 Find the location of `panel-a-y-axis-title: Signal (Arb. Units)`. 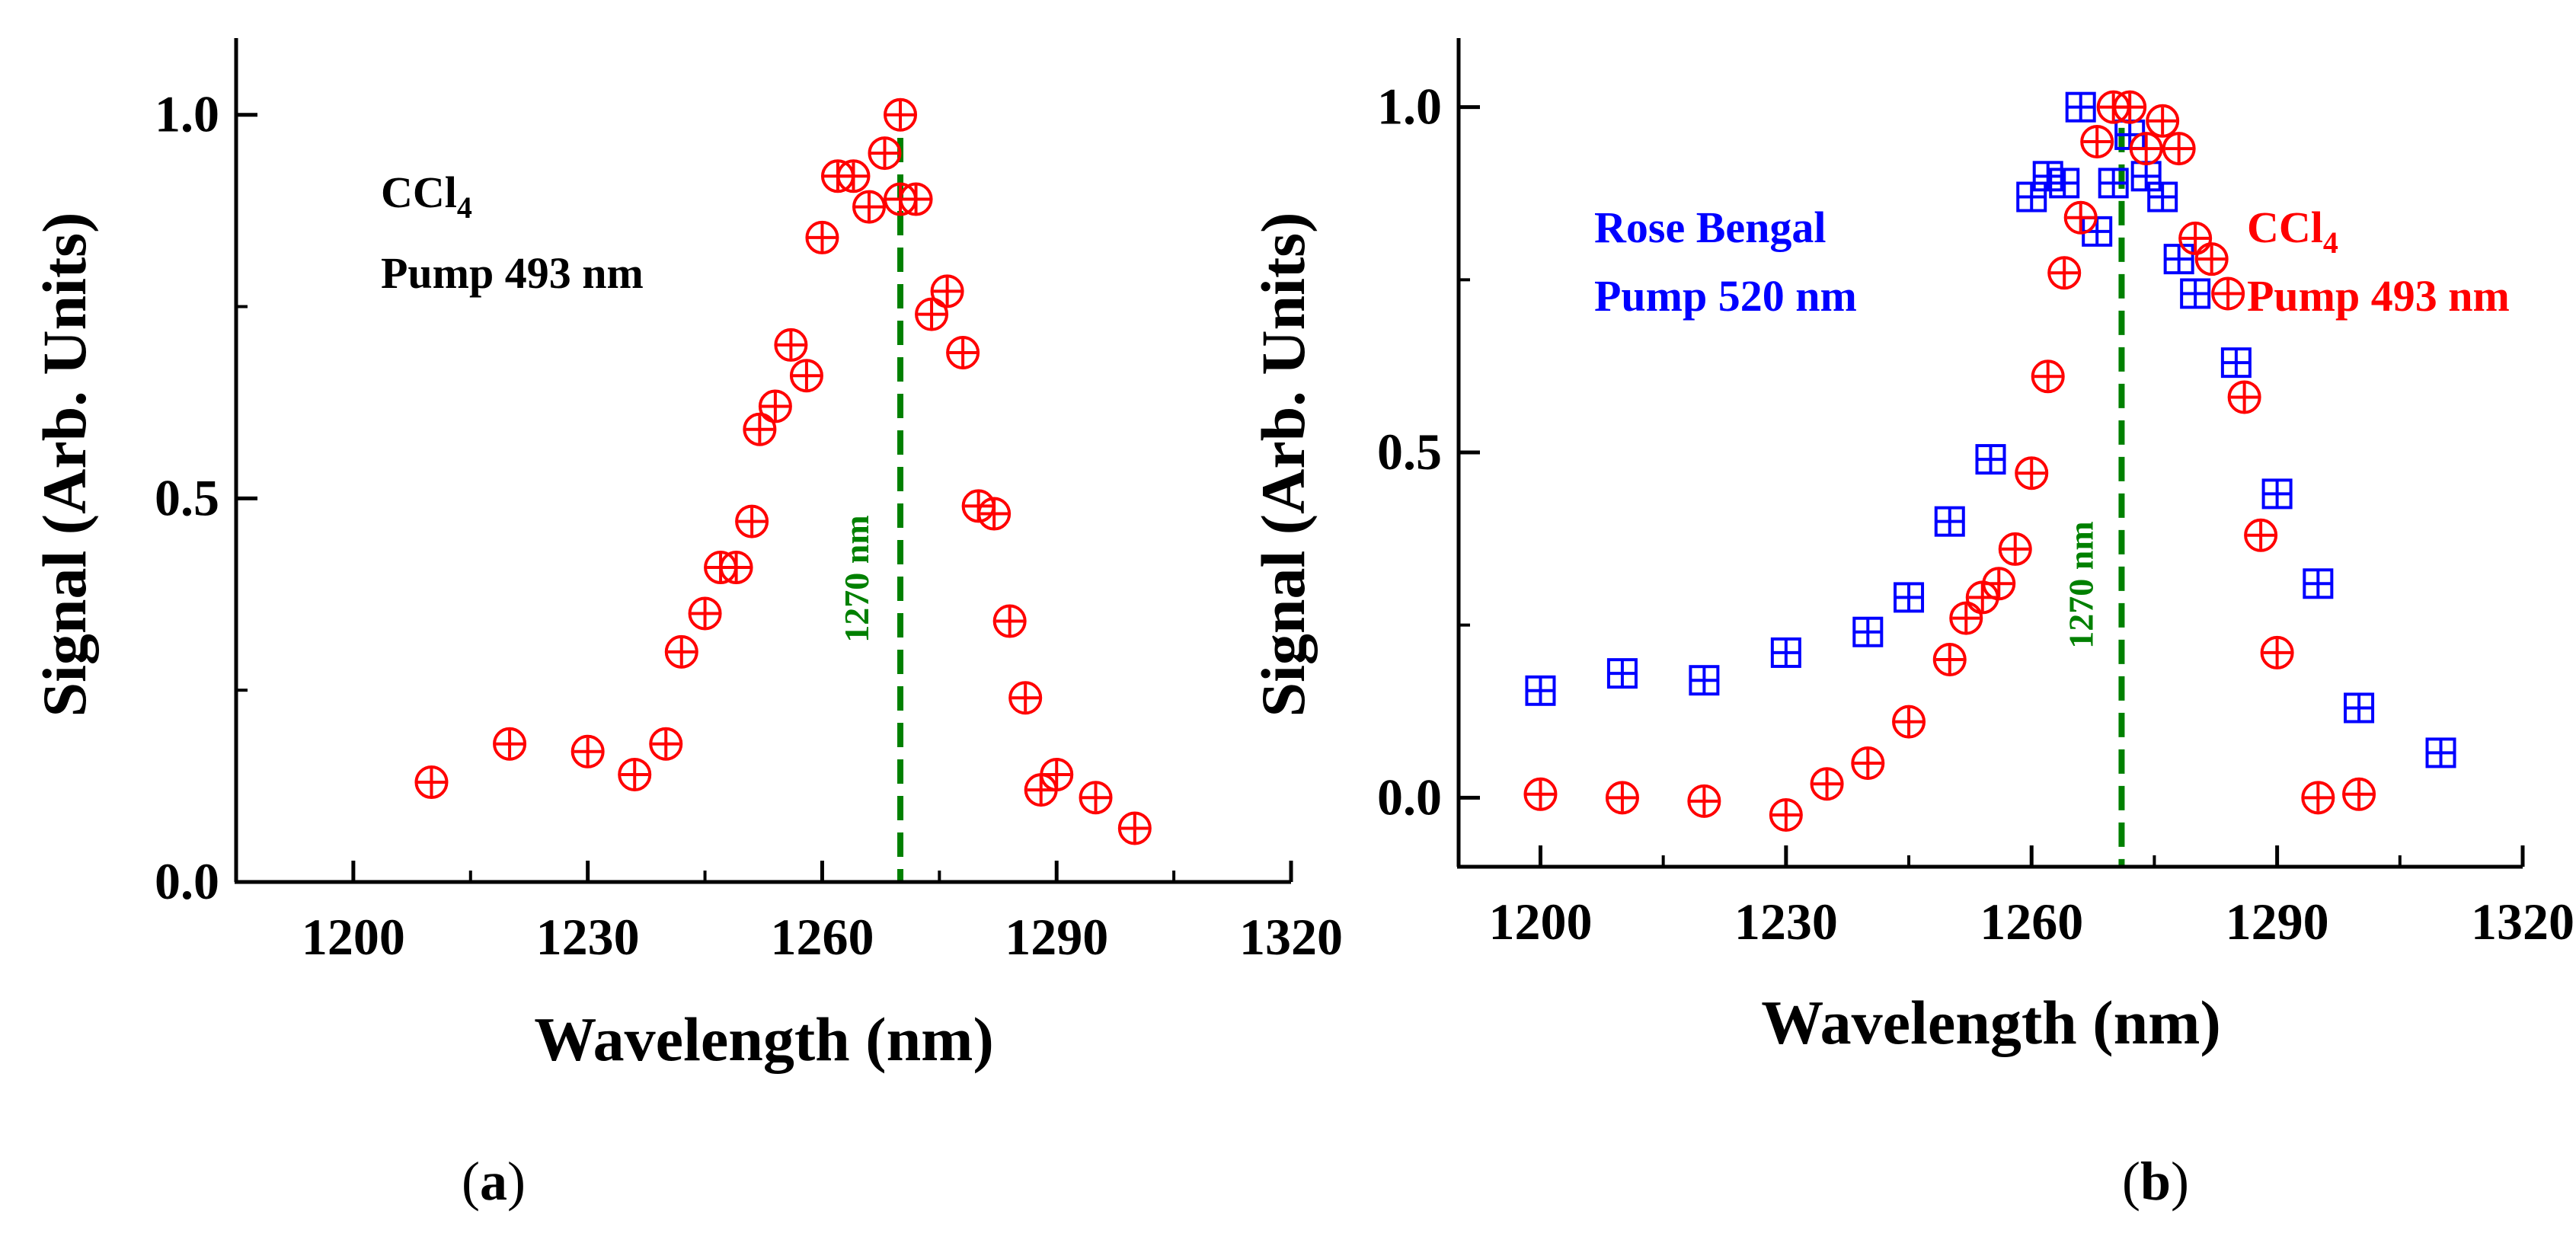

panel-a-y-axis-title: Signal (Arb. Units) is located at coordinates (65, 464).